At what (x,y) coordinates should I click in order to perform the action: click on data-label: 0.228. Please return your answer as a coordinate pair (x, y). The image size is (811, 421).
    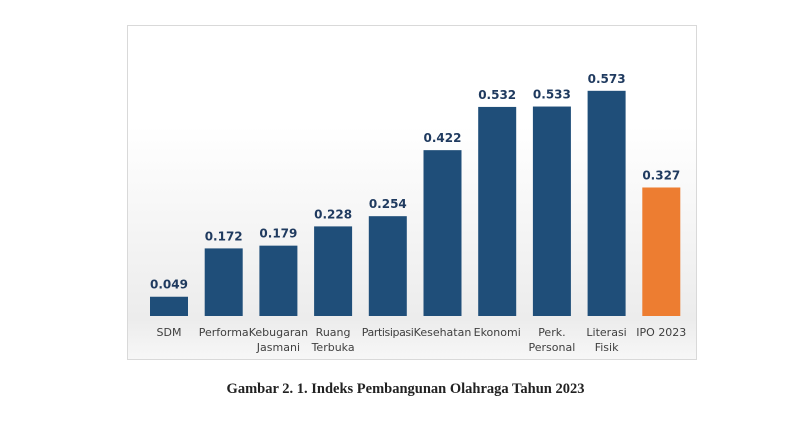
    Looking at the image, I should click on (333, 214).